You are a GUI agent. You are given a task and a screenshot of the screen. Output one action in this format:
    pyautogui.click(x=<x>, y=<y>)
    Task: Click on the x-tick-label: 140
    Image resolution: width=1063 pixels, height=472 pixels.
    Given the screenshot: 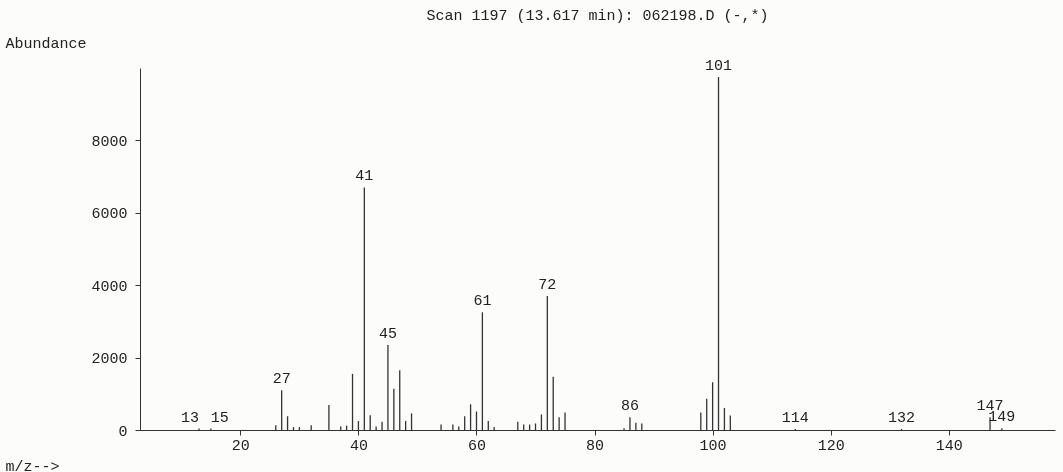 What is the action you would take?
    pyautogui.click(x=949, y=446)
    